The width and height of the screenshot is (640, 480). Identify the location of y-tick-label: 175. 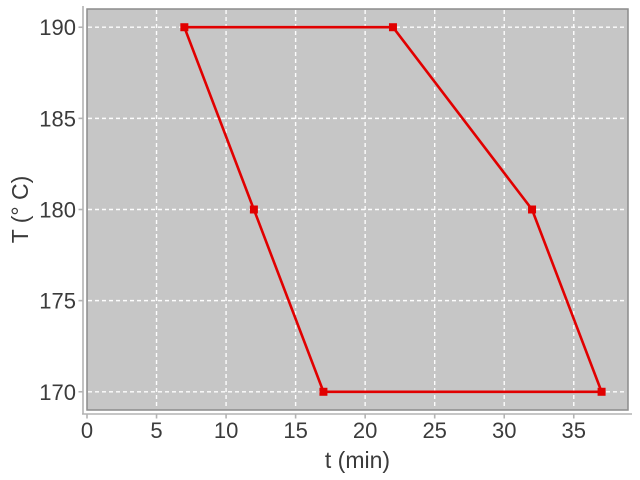
(57, 301).